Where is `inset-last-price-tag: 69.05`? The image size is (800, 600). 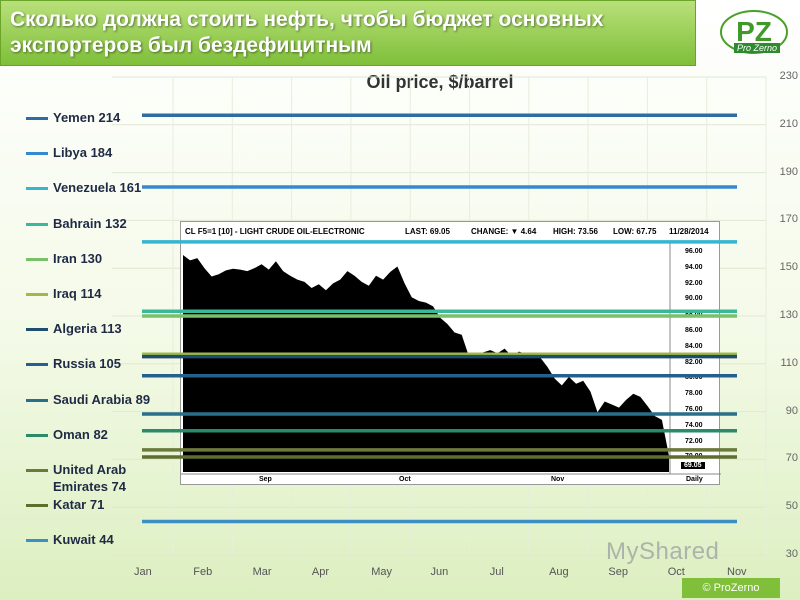
inset-last-price-tag: 69.05 is located at coordinates (693, 465).